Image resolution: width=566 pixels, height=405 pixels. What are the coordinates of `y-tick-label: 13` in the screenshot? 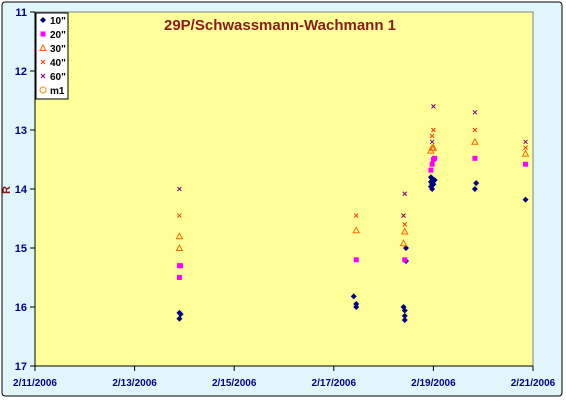 It's located at (21, 131).